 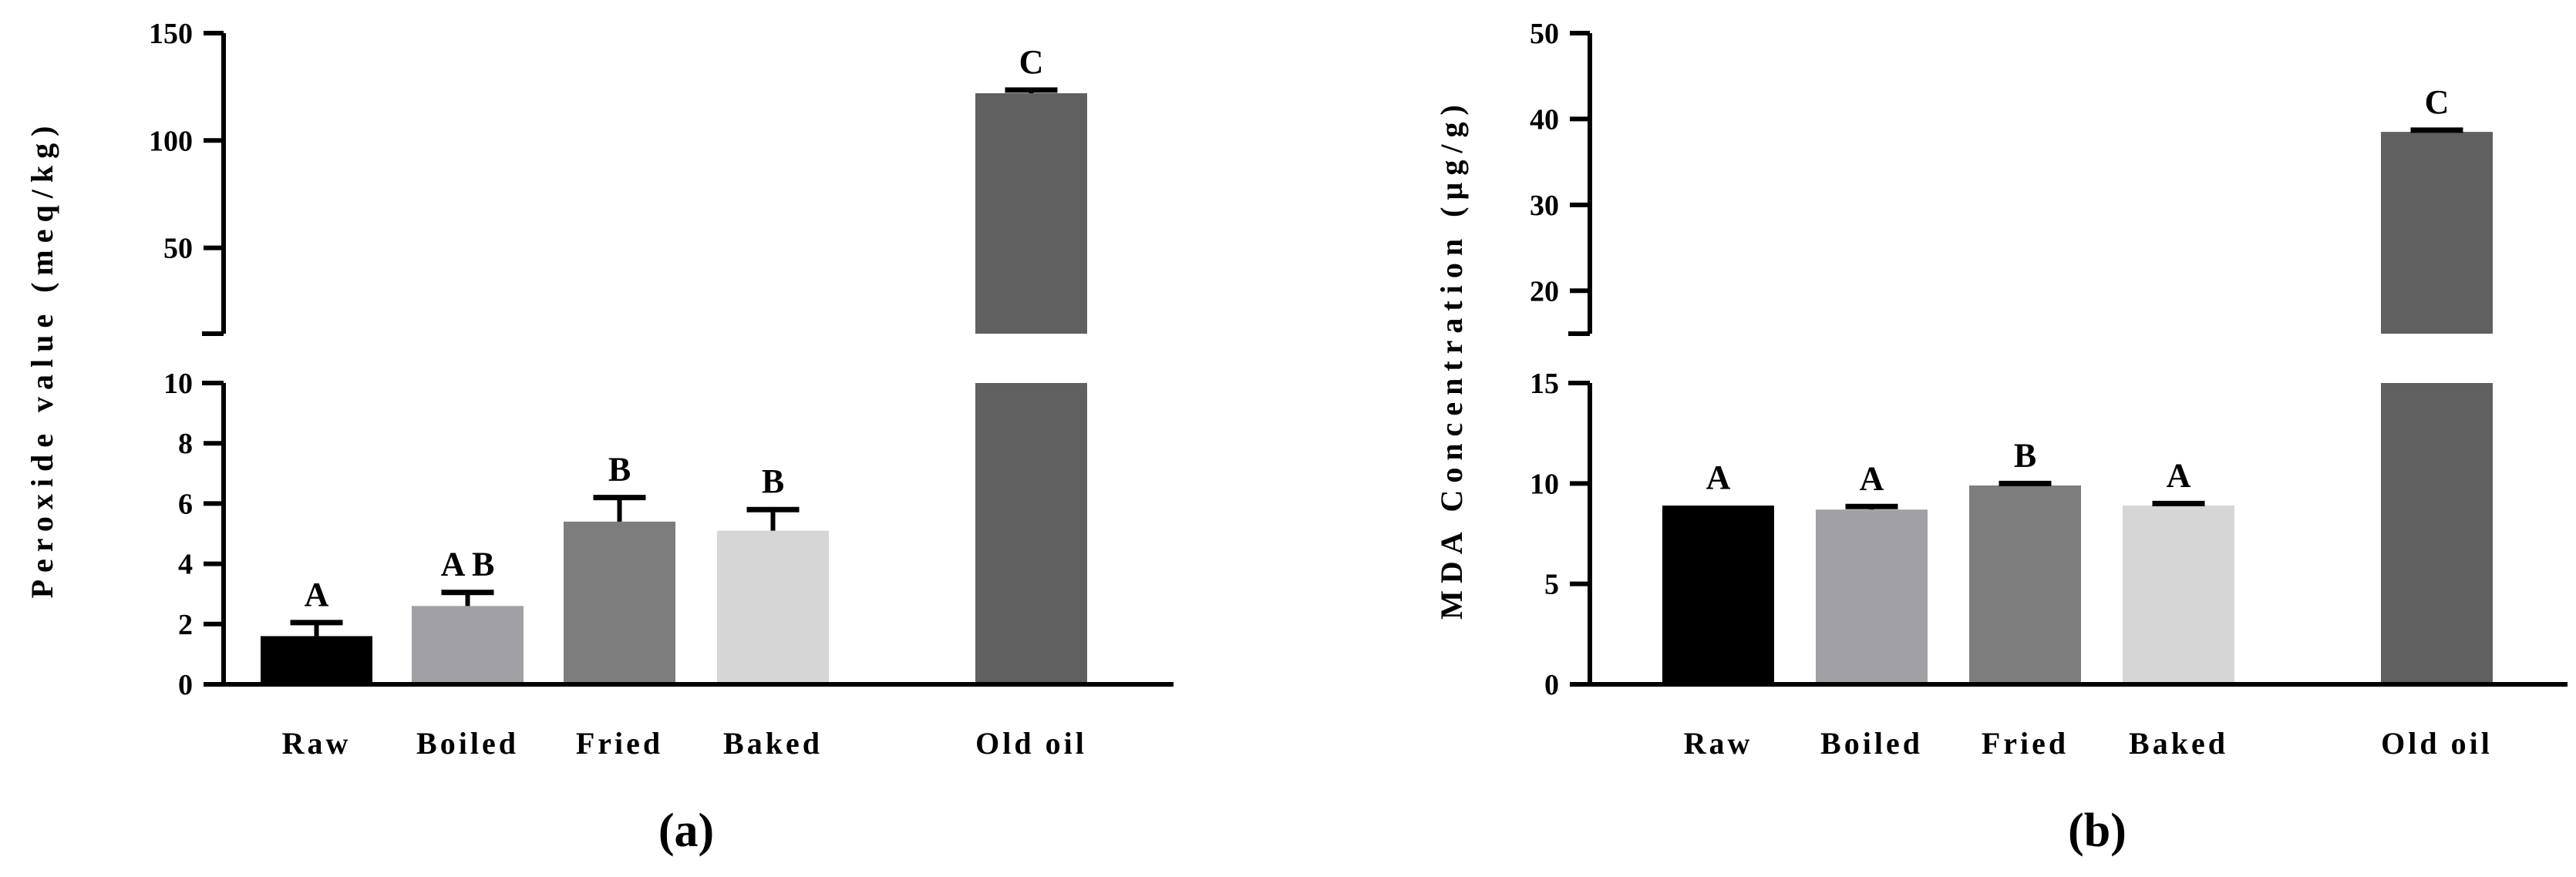 What do you see at coordinates (1545, 120) in the screenshot?
I see `y-tick-label: 40` at bounding box center [1545, 120].